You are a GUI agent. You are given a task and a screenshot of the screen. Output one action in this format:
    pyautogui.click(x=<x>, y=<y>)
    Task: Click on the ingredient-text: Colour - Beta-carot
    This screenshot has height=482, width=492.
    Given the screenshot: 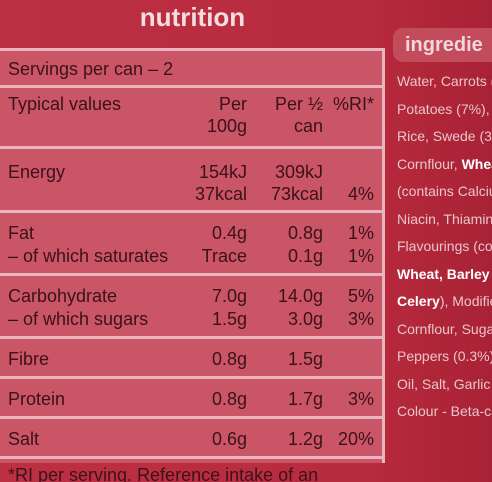 What is the action you would take?
    pyautogui.click(x=444, y=411)
    